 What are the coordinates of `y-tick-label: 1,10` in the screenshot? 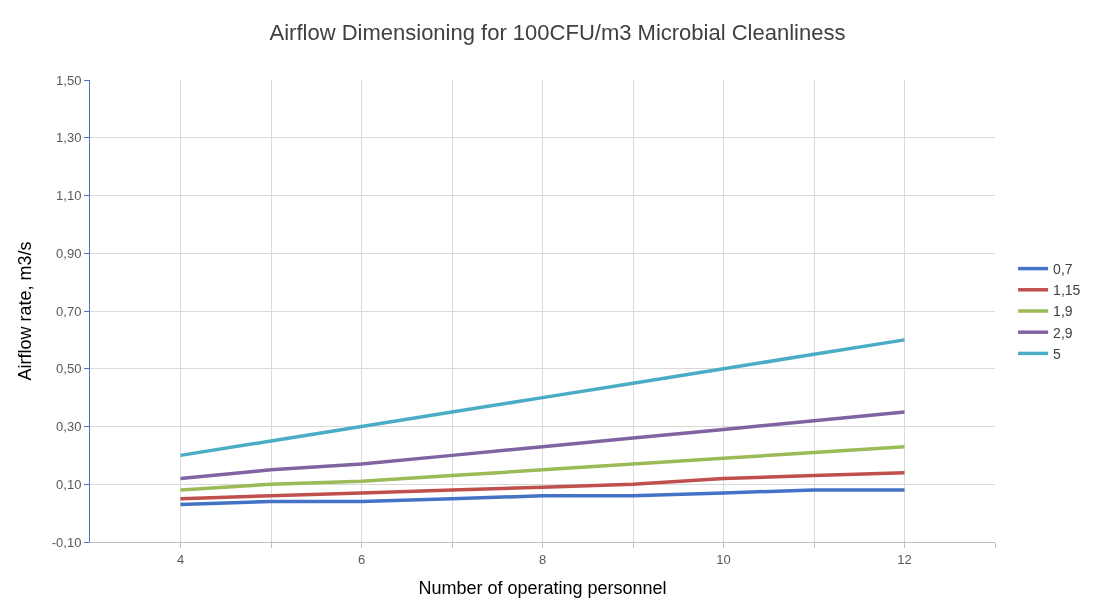 It's located at (69, 196).